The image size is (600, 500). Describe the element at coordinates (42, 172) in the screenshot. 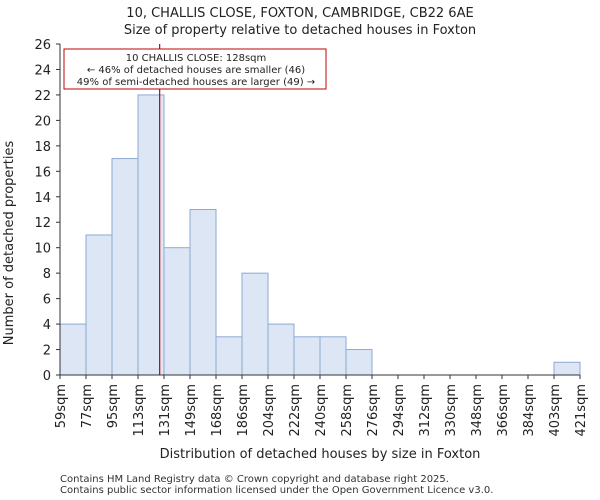

I see `y-tick-label: 16` at that location.